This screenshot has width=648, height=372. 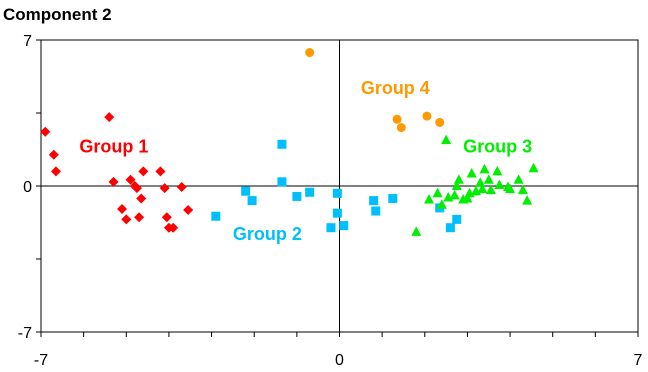 What do you see at coordinates (395, 88) in the screenshot?
I see `group-label-group-4: Group 4` at bounding box center [395, 88].